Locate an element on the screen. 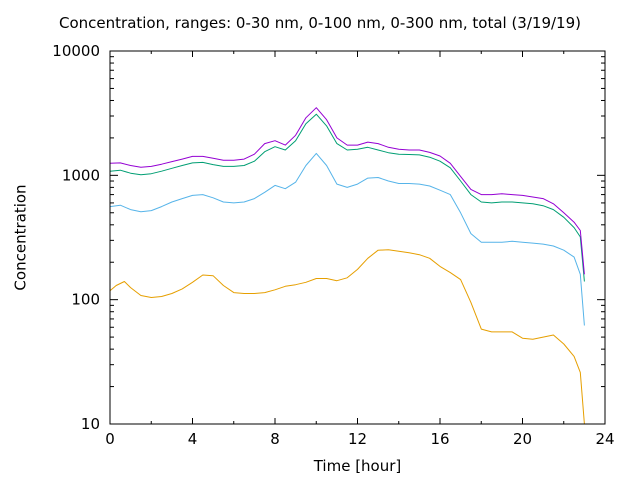 Image resolution: width=640 pixels, height=480 pixels. y-tick-label: 1000 is located at coordinates (81, 175).